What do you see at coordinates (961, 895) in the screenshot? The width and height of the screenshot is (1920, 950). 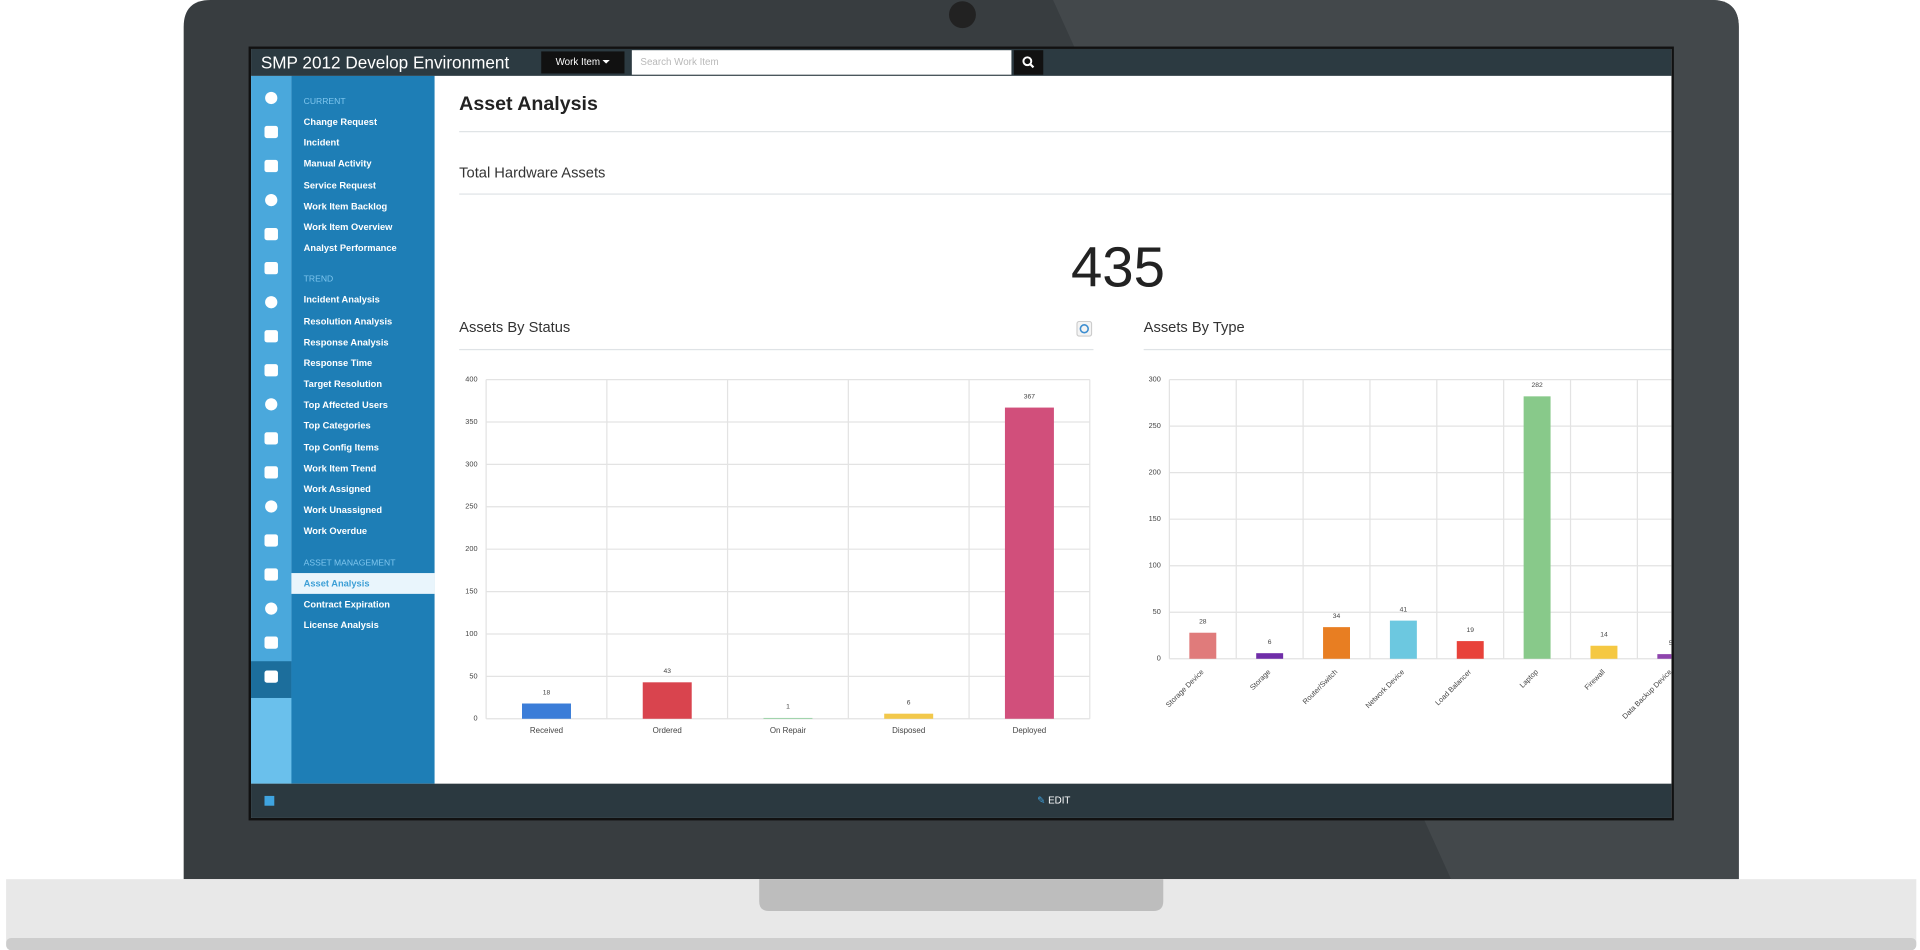 I see `base-notch` at bounding box center [961, 895].